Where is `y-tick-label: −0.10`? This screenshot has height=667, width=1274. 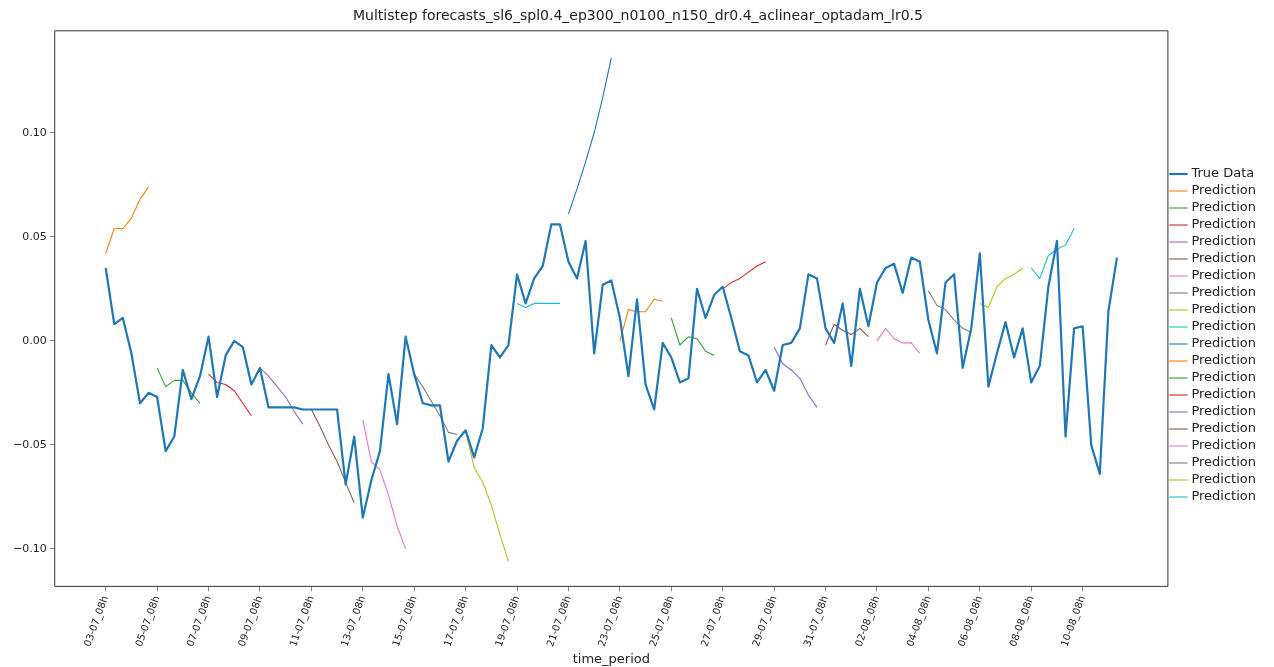
y-tick-label: −0.10 is located at coordinates (29, 548).